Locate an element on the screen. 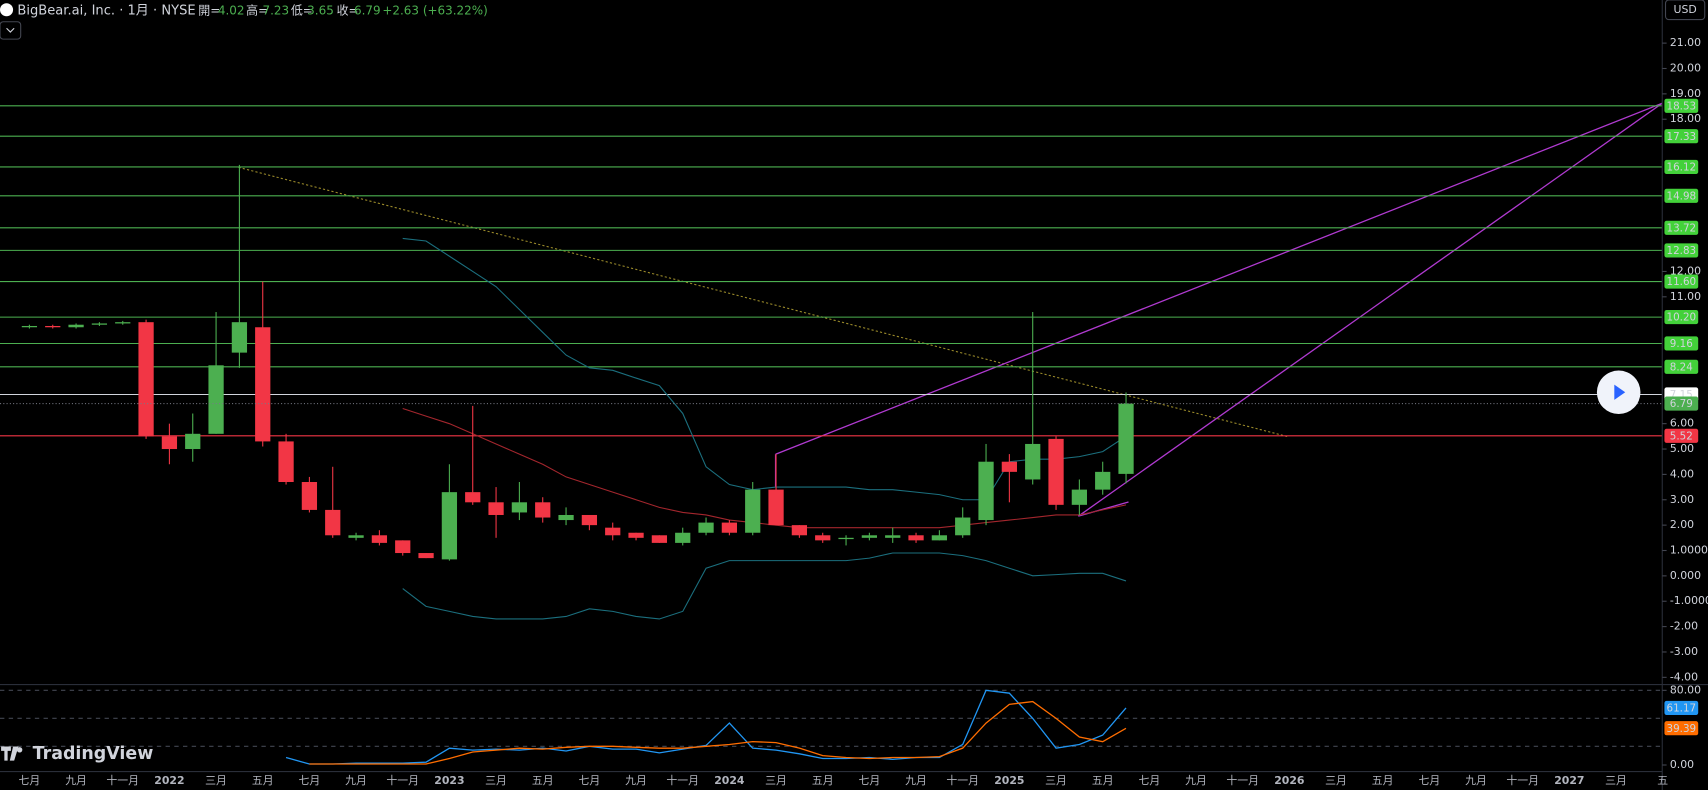 This screenshot has height=790, width=1708. x-tick-label: 2025 is located at coordinates (1009, 780).